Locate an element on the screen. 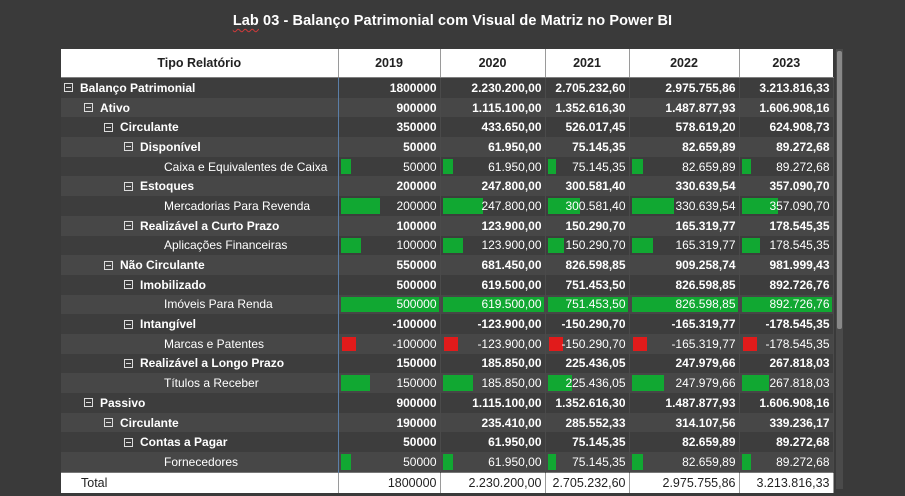 The image size is (905, 496). value-cell: 1.487.877,93 is located at coordinates (684, 403).